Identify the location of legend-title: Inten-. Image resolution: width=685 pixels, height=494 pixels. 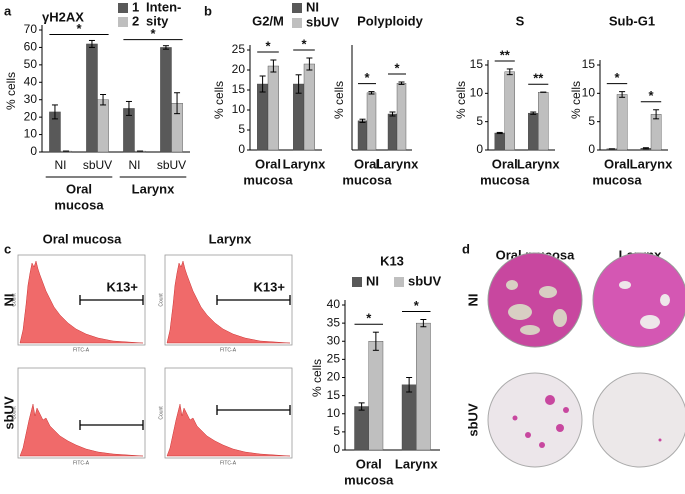
(163, 7).